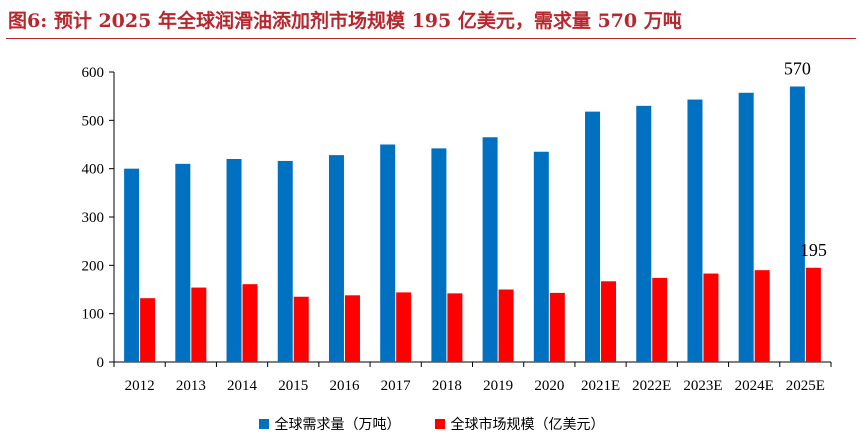  What do you see at coordinates (93, 121) in the screenshot?
I see `y-tick-label: 500` at bounding box center [93, 121].